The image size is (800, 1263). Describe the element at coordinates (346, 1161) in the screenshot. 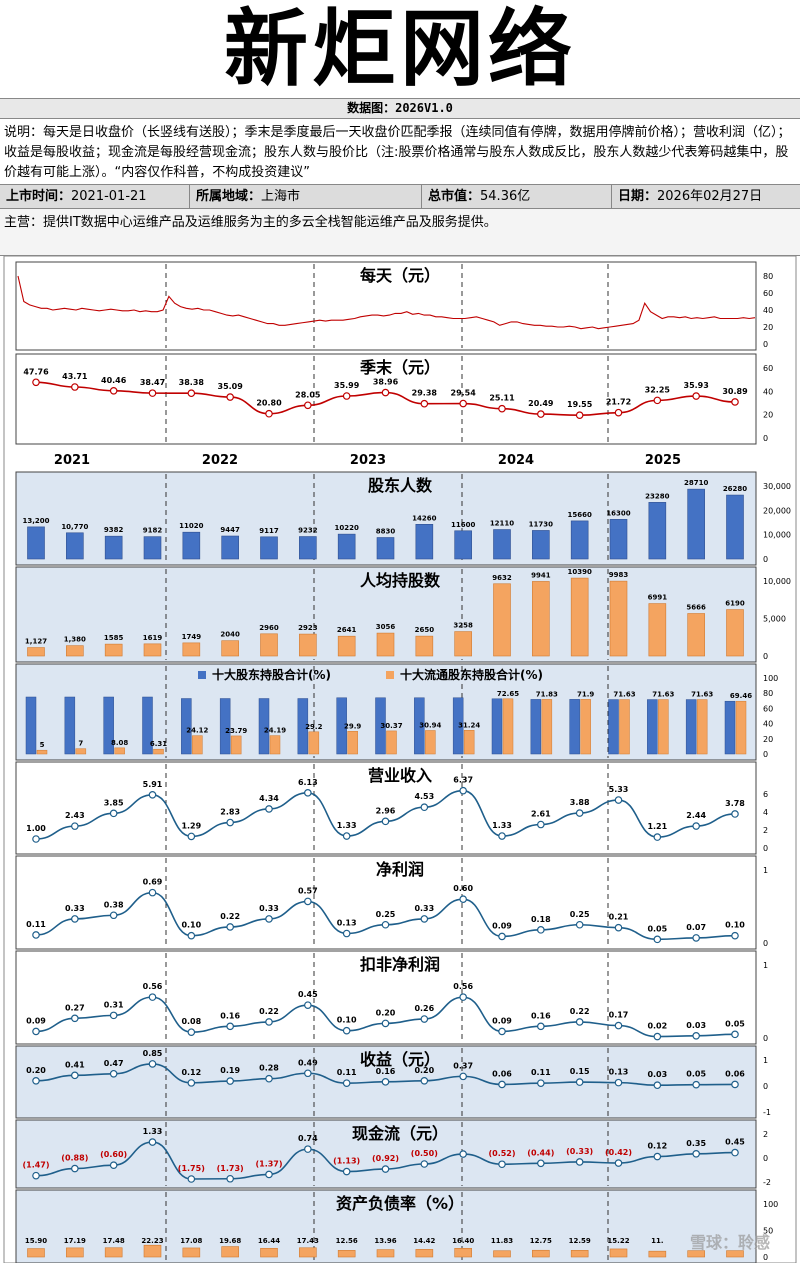

I see `data-label: (1.13)` at that location.